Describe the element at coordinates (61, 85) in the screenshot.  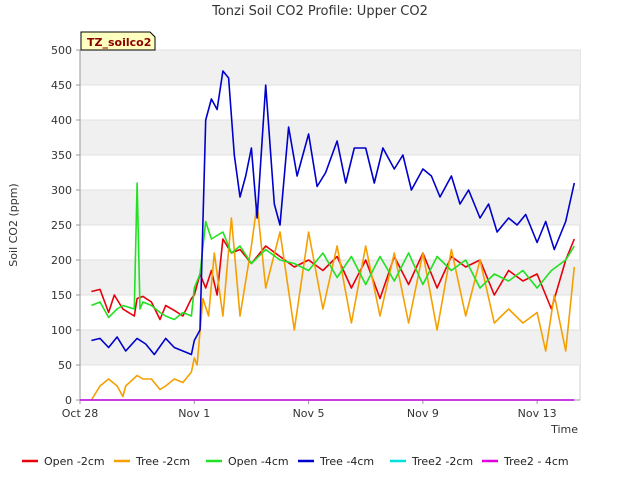
I see `y-tick-label: 450` at that location.